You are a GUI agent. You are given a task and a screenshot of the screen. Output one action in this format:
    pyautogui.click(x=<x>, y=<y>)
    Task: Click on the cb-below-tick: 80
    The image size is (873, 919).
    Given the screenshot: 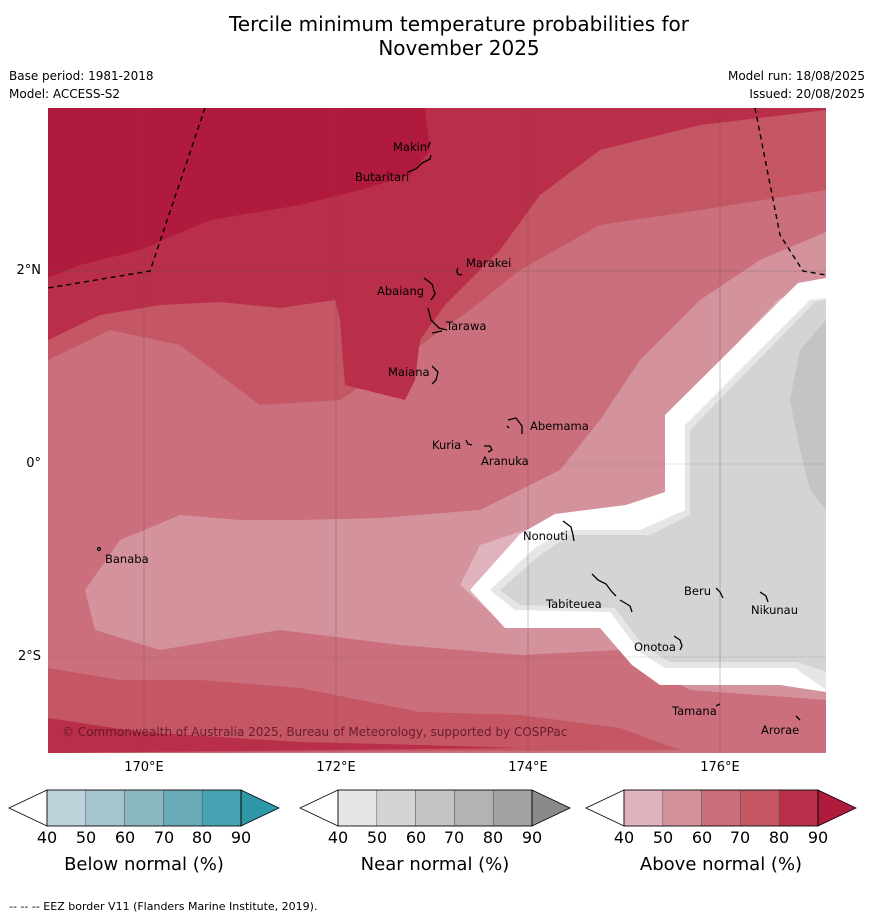 What is the action you would take?
    pyautogui.click(x=202, y=837)
    